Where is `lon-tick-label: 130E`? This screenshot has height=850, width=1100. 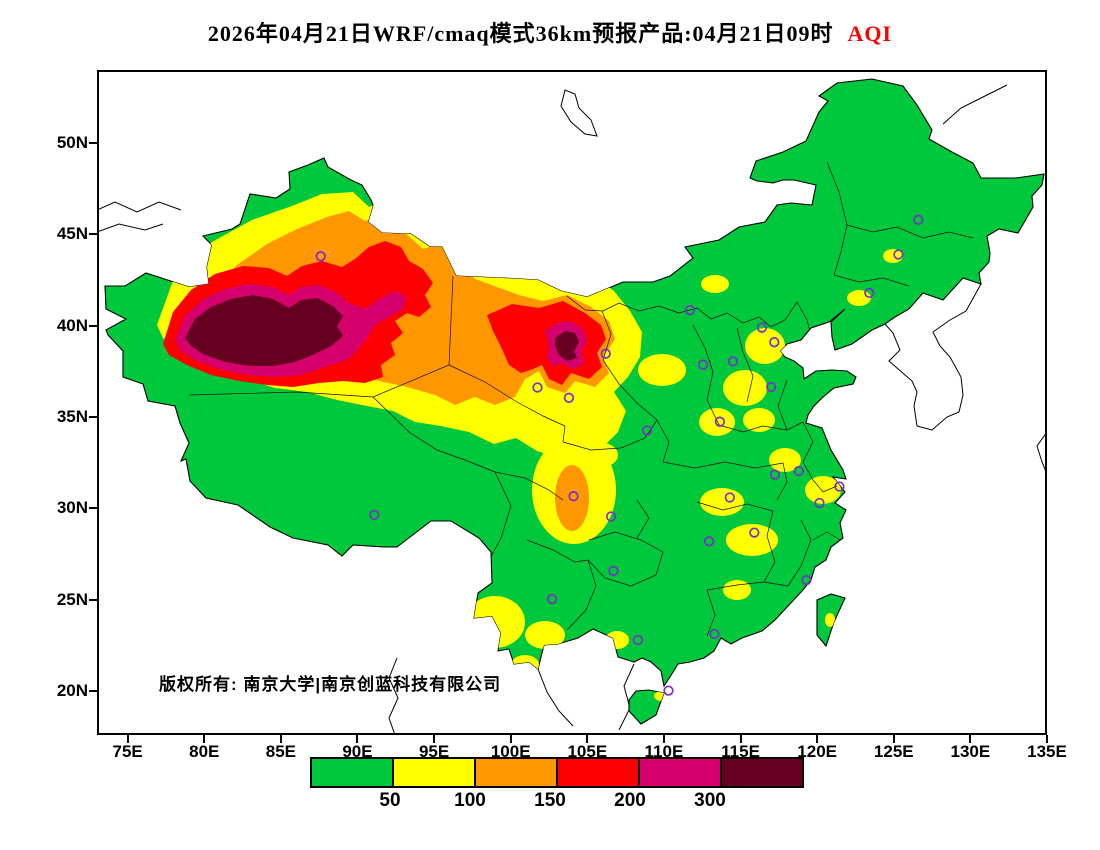 lon-tick-label: 130E is located at coordinates (970, 751).